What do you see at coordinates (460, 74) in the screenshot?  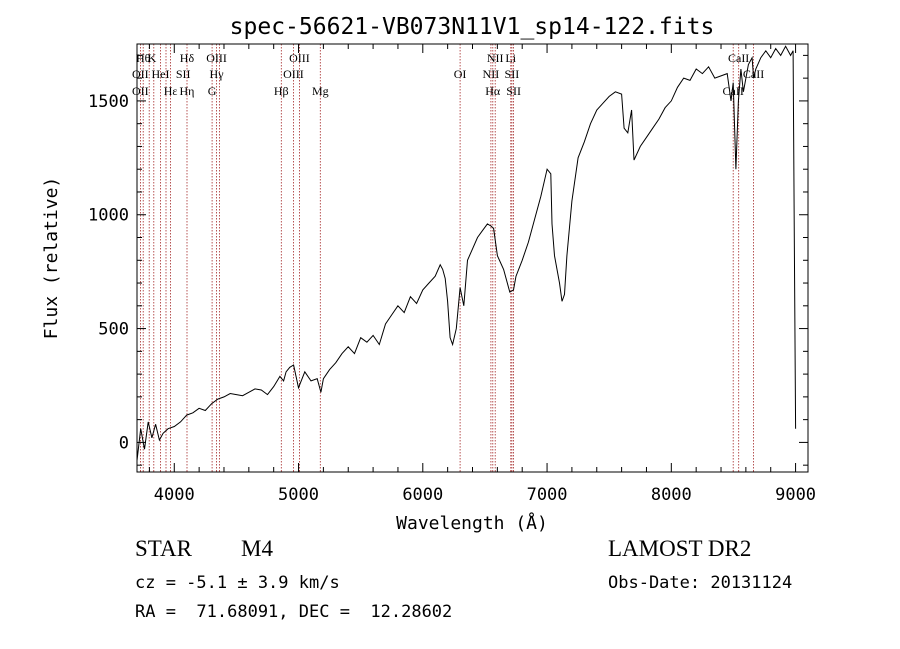 I see `line-label: OI` at bounding box center [460, 74].